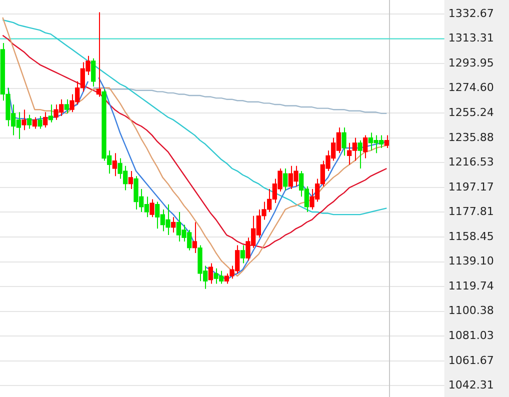  Describe the element at coordinates (471, 385) in the screenshot. I see `y-tick-label: 1042.31` at that location.